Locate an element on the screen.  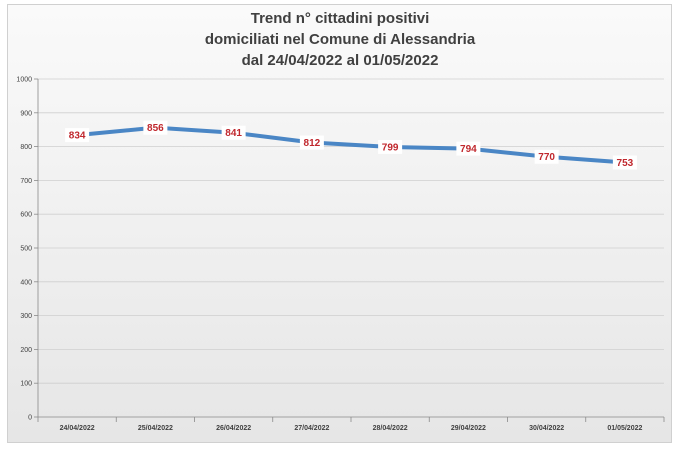
data-label: 799 is located at coordinates (390, 147).